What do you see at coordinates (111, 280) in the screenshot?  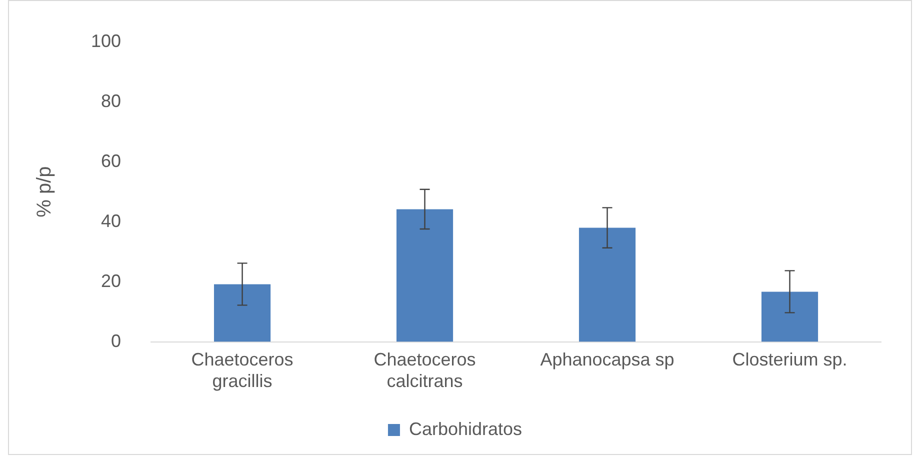 I see `y-tick-label: 20` at bounding box center [111, 280].